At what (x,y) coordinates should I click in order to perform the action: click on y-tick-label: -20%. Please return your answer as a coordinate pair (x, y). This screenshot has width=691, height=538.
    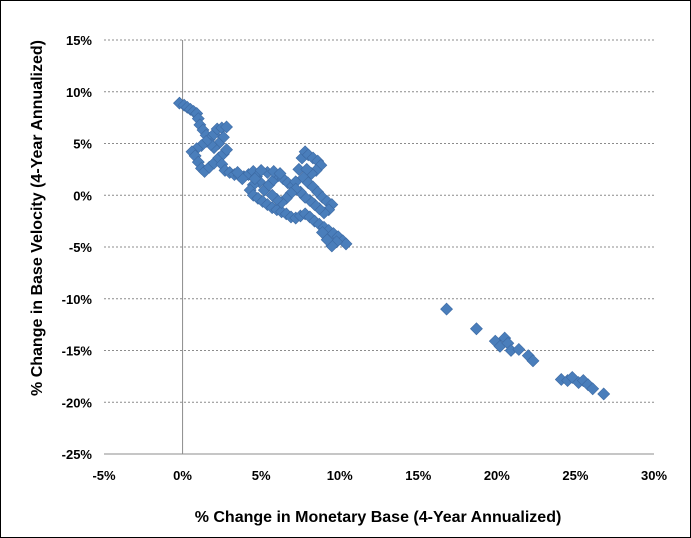
    Looking at the image, I should click on (77, 402).